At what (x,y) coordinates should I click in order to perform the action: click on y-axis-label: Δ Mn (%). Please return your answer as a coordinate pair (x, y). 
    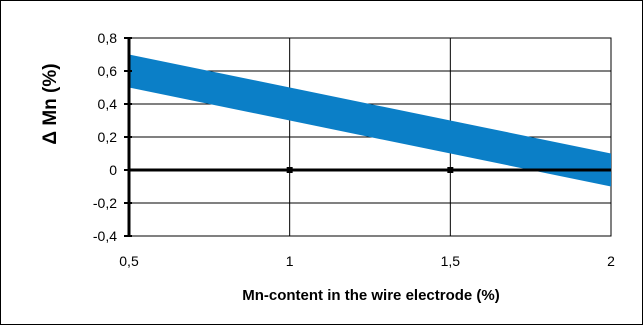
    Looking at the image, I should click on (50, 103).